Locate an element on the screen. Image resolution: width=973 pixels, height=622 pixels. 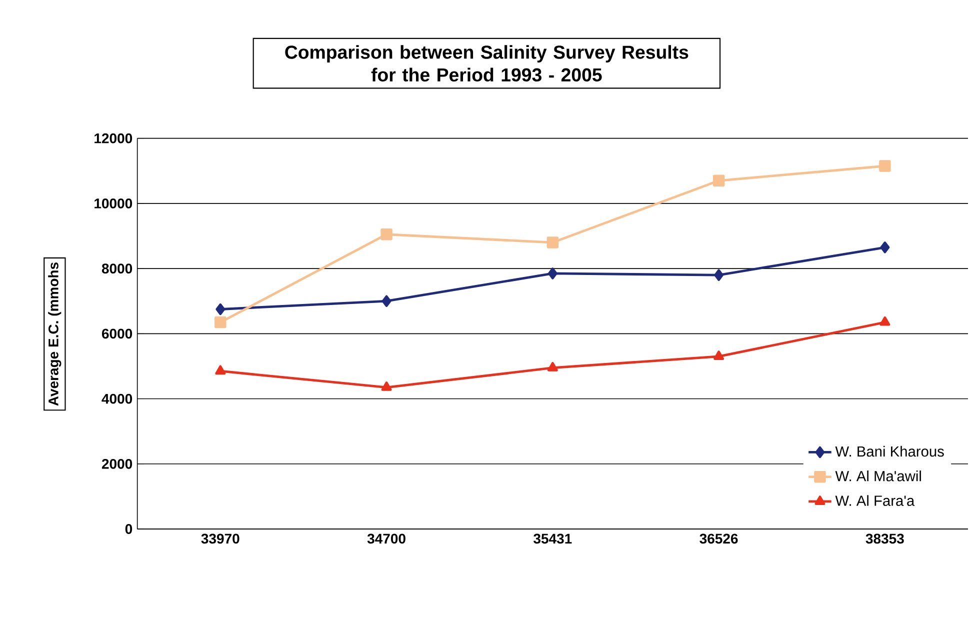
legend-label: W. Al Fara'a is located at coordinates (875, 500).